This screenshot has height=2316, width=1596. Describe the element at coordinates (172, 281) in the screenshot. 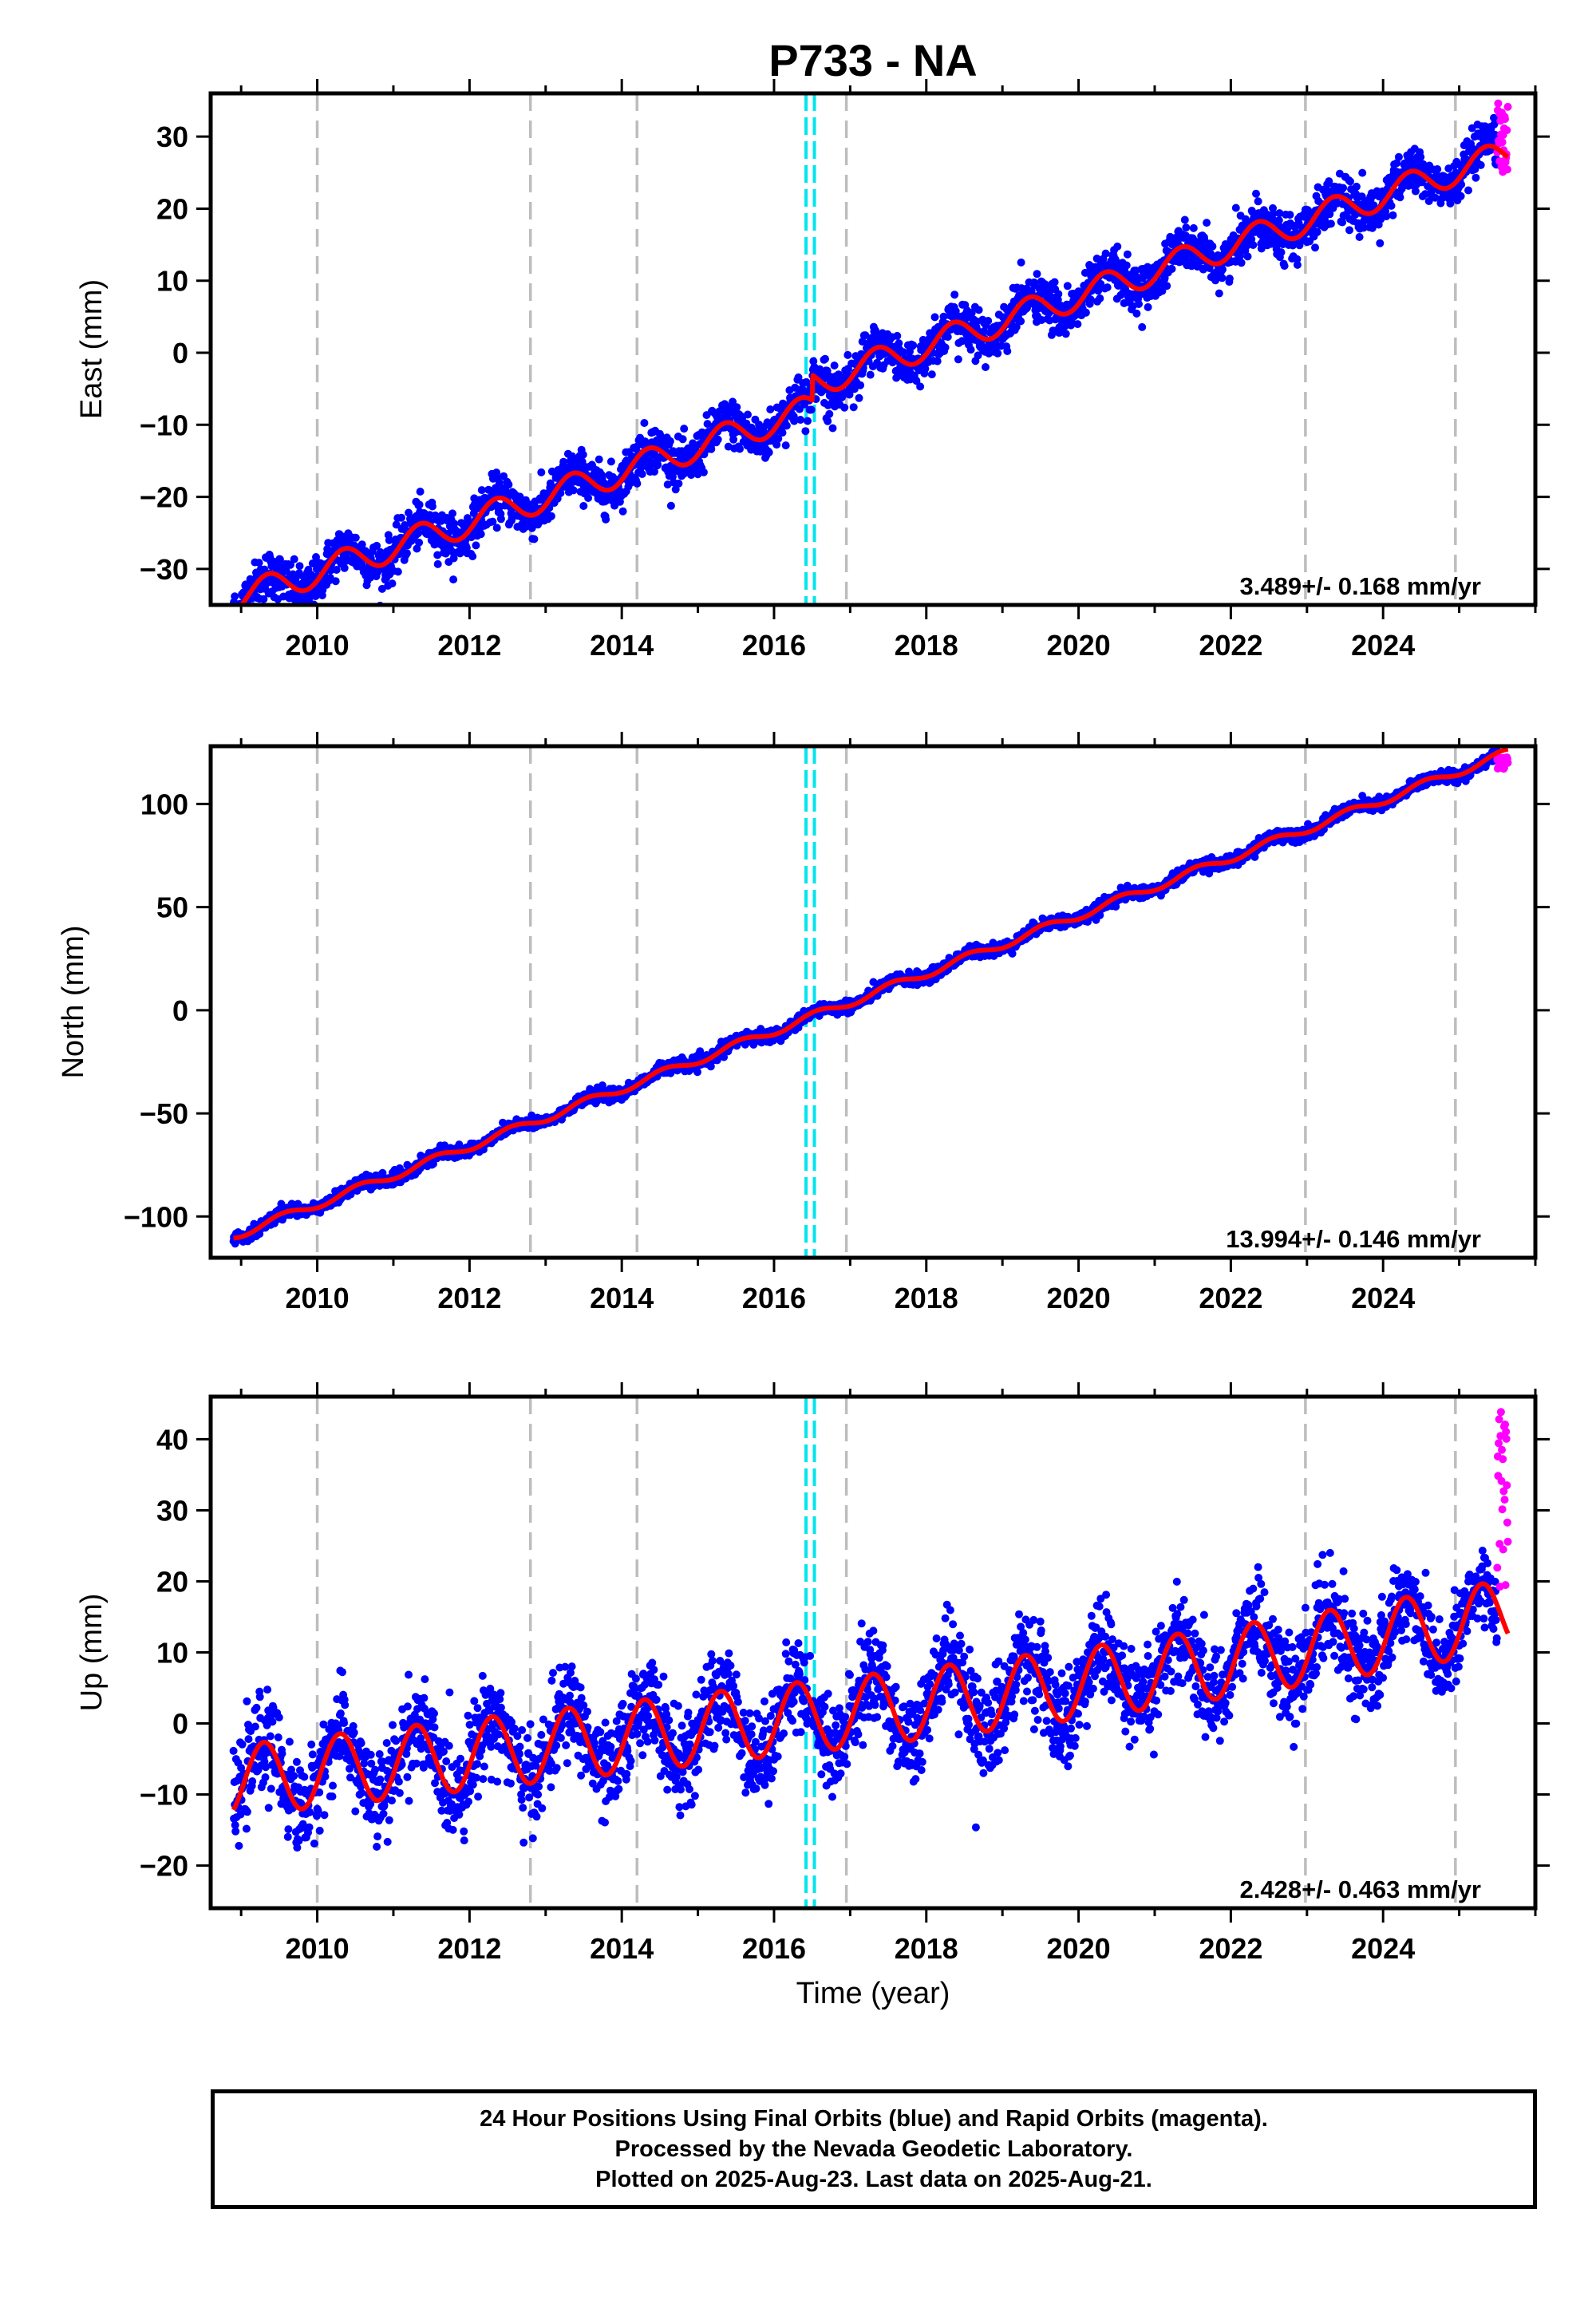

I see `y-tick-label: 10` at that location.